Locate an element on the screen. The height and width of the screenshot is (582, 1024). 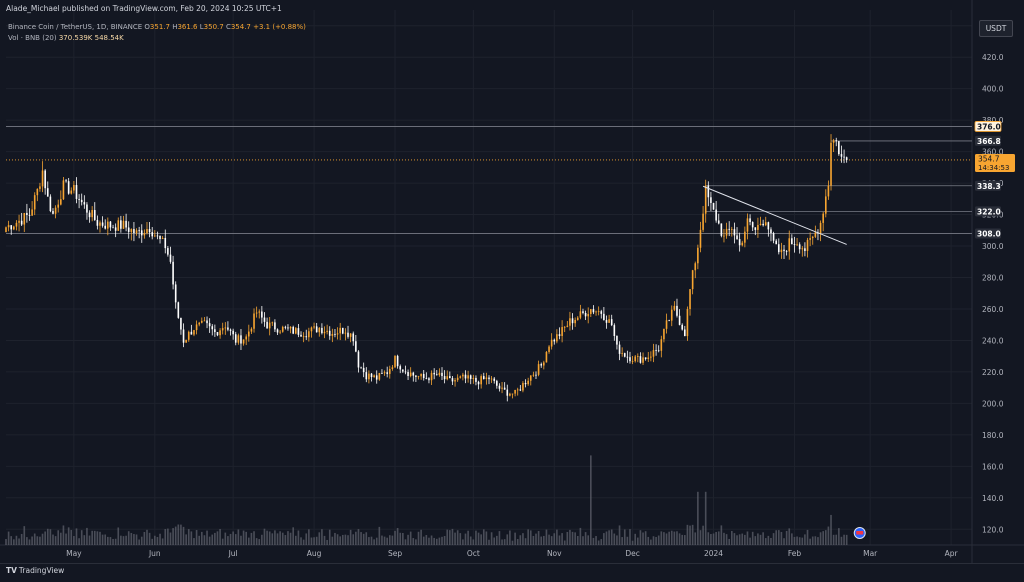
tradingview-logo: TV TradingView is located at coordinates (35, 570).